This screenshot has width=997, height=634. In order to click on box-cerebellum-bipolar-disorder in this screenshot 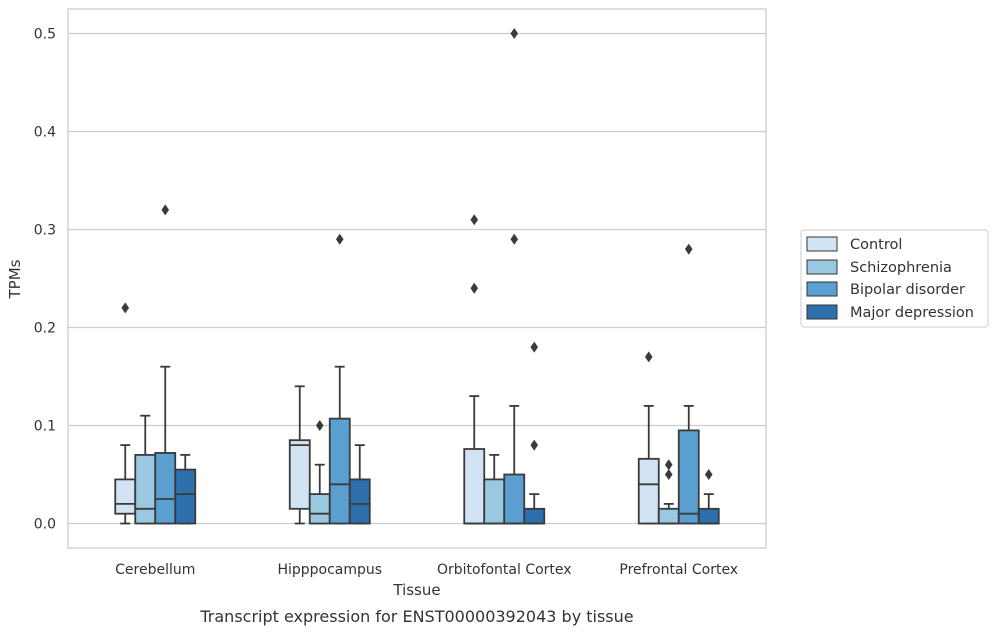, I will do `click(165, 364)`.